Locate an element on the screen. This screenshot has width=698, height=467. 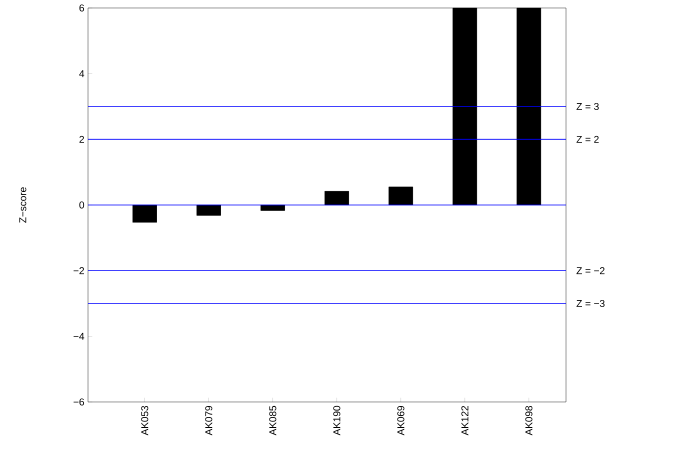
x-tick-label: AK079 is located at coordinates (208, 421).